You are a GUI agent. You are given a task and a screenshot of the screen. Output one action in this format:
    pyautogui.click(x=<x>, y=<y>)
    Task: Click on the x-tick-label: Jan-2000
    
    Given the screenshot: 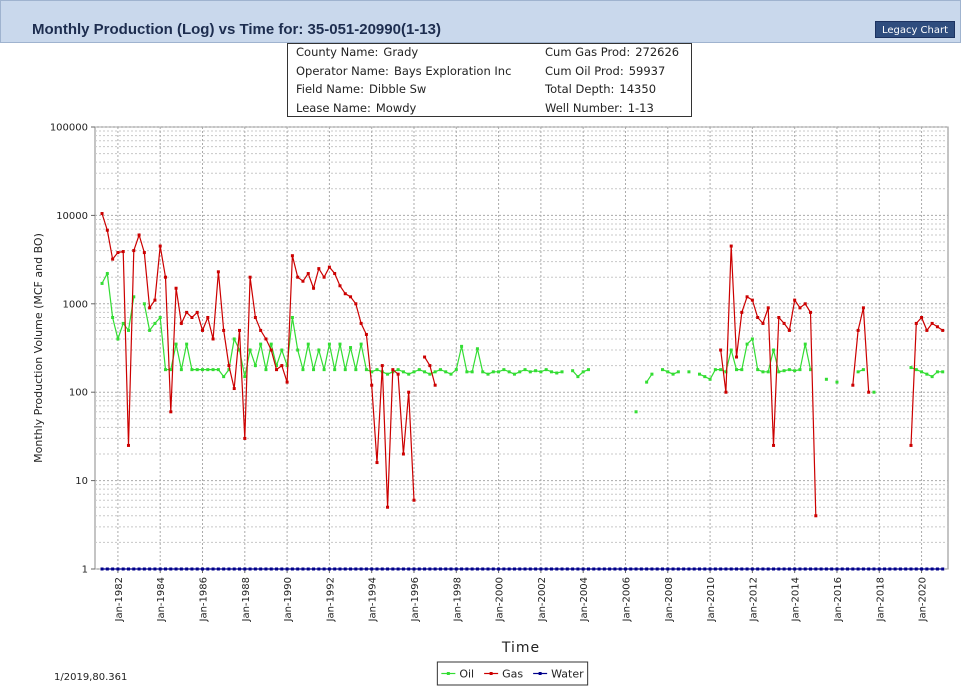 What is the action you would take?
    pyautogui.click(x=500, y=599)
    